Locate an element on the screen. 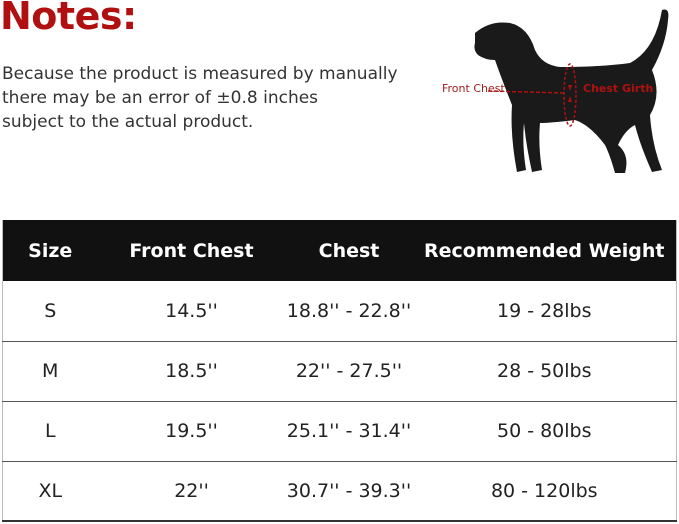  cell-weight: 50 - 80lbs is located at coordinates (544, 431).